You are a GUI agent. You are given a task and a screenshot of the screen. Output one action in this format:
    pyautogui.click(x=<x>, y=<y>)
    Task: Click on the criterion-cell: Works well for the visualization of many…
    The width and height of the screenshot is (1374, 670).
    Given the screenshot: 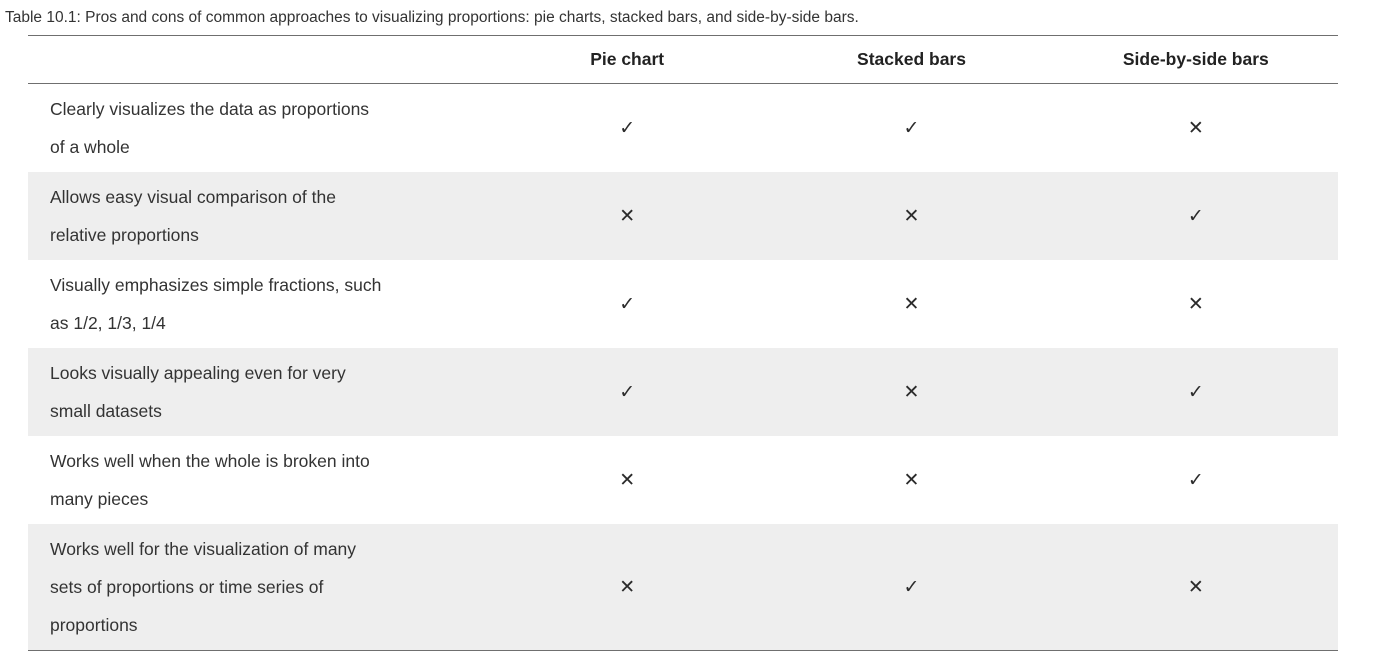 What is the action you would take?
    pyautogui.click(x=256, y=587)
    